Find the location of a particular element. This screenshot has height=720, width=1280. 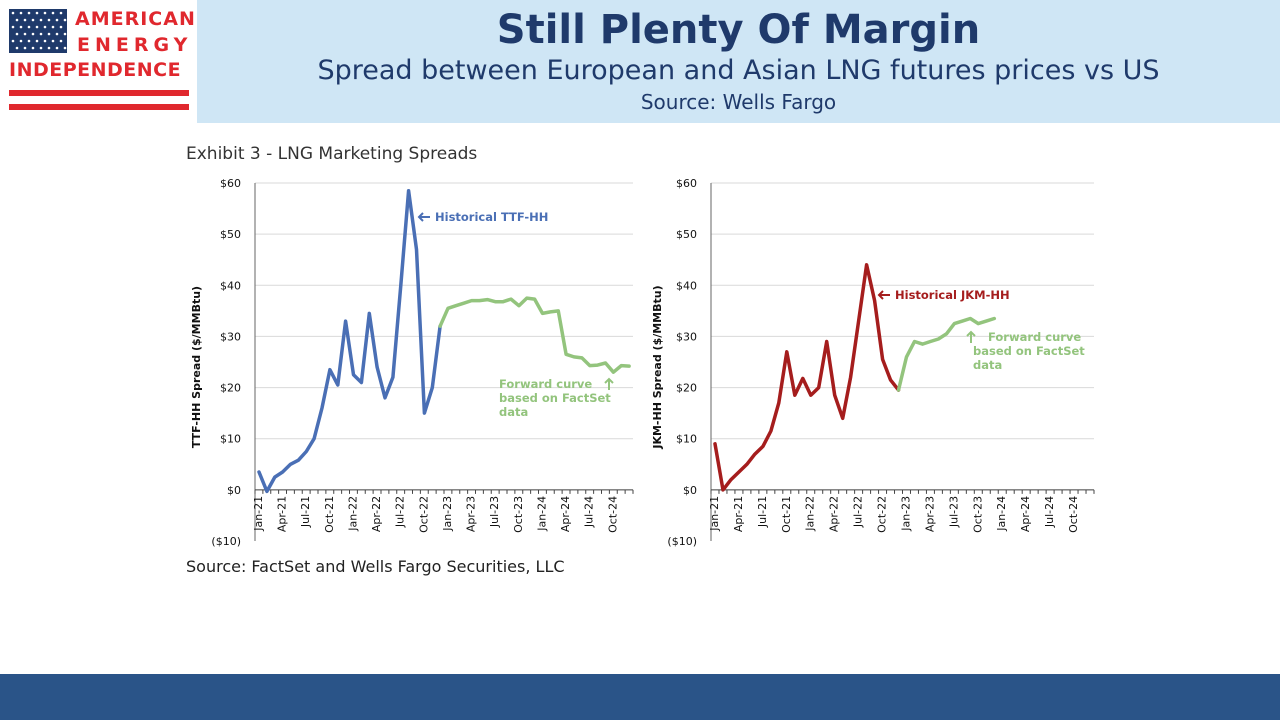

x-tick-label: Jul-24 is located at coordinates (1049, 512).